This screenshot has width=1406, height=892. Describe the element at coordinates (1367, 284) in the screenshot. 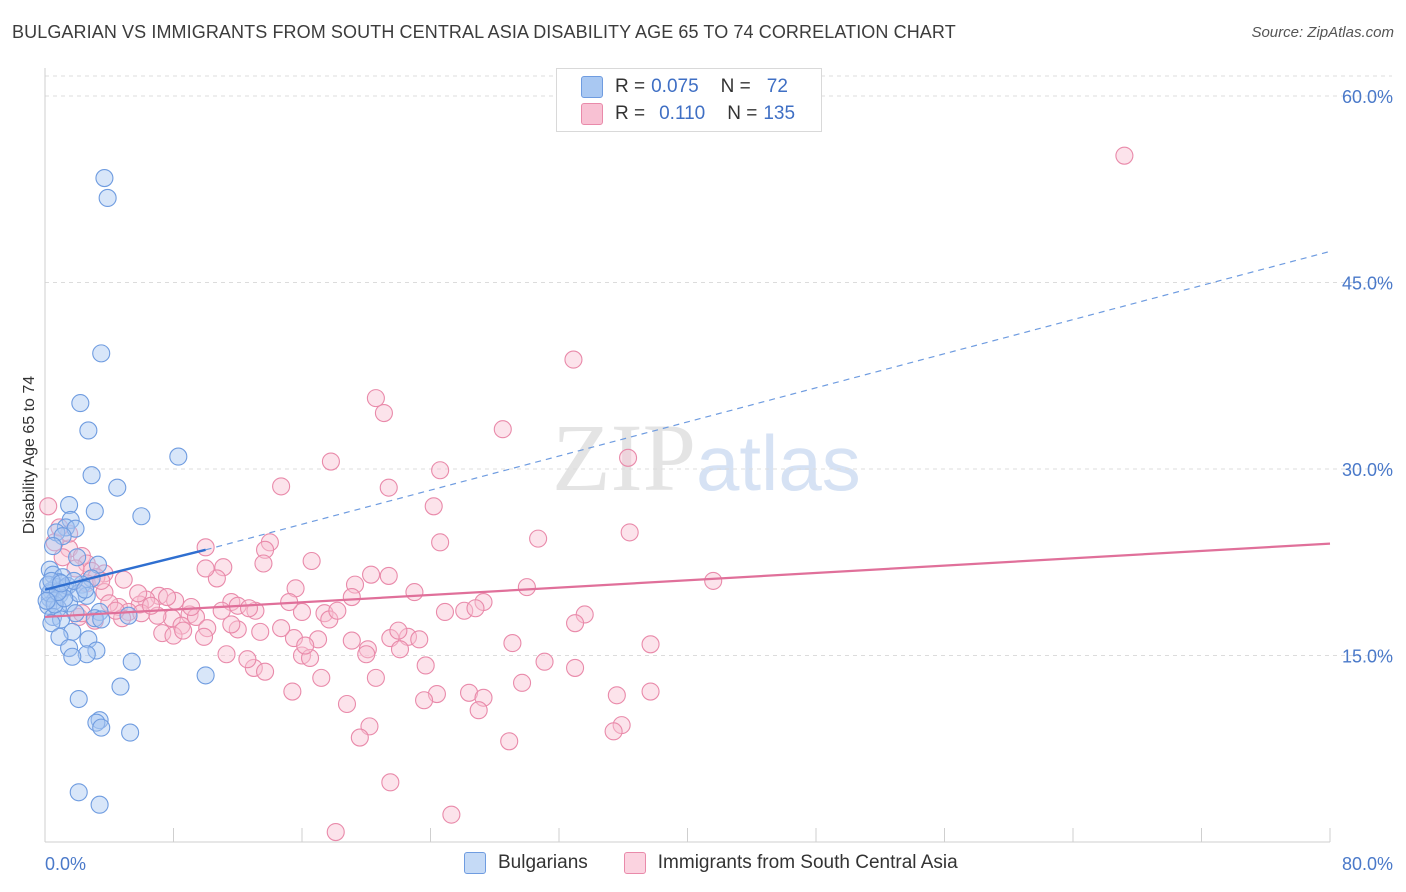

I see `y-tick-label: 45.0%` at that location.